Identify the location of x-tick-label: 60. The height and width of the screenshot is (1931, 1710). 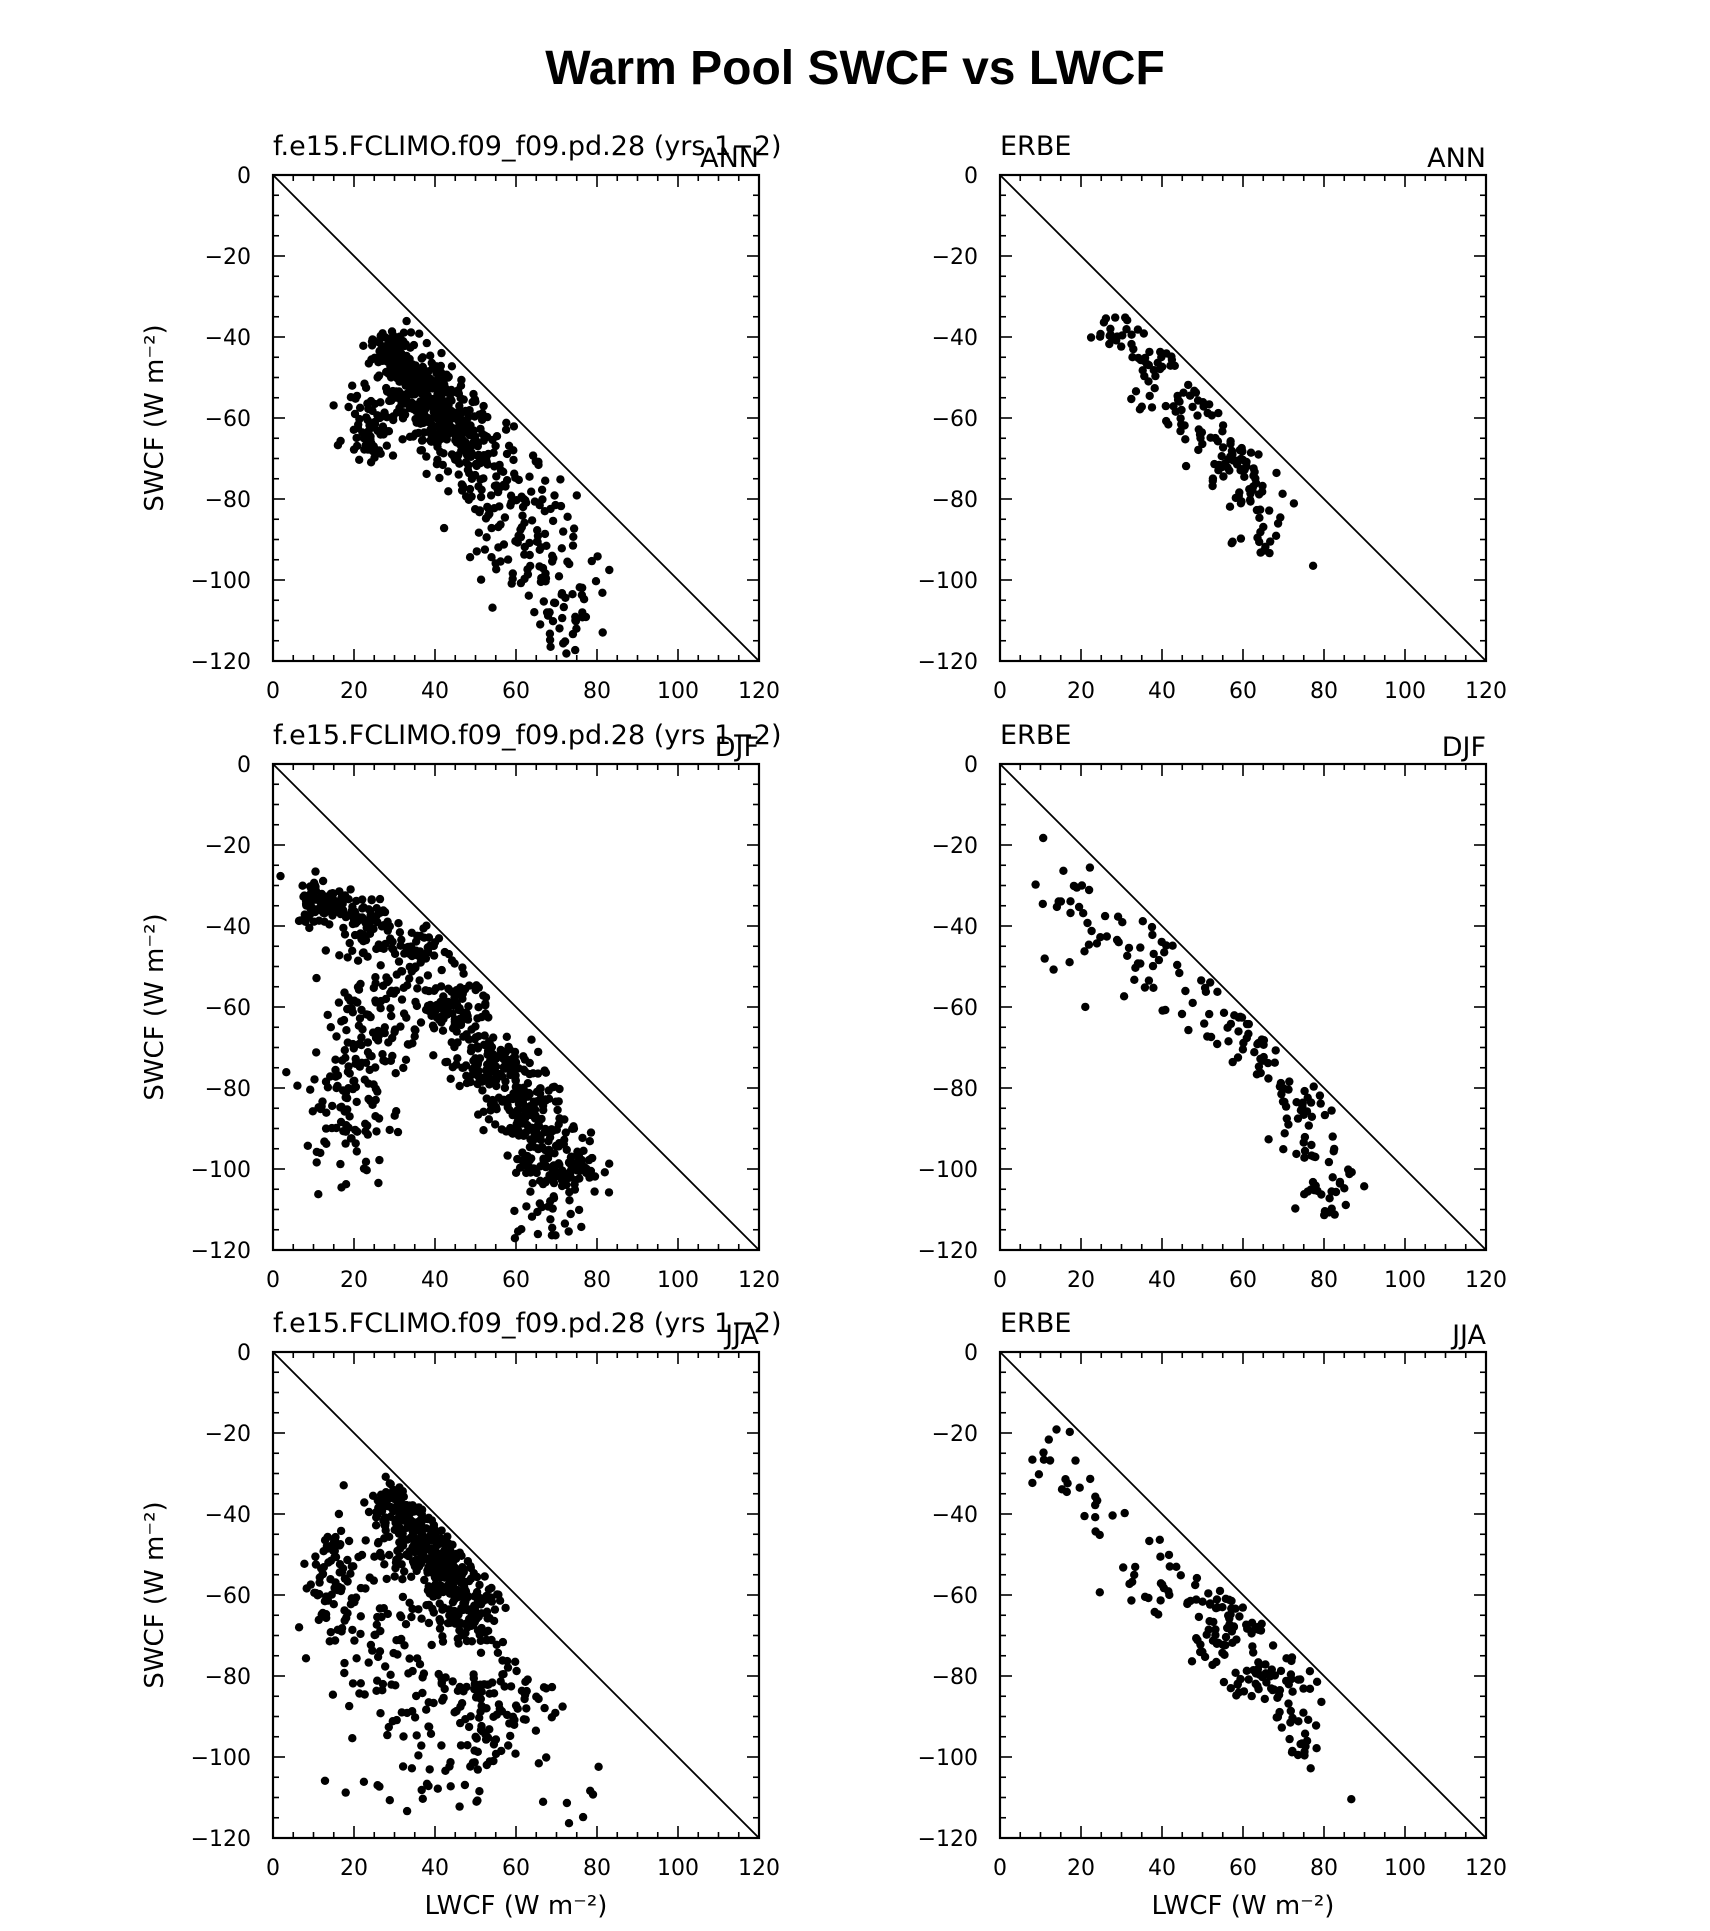
(1243, 1280).